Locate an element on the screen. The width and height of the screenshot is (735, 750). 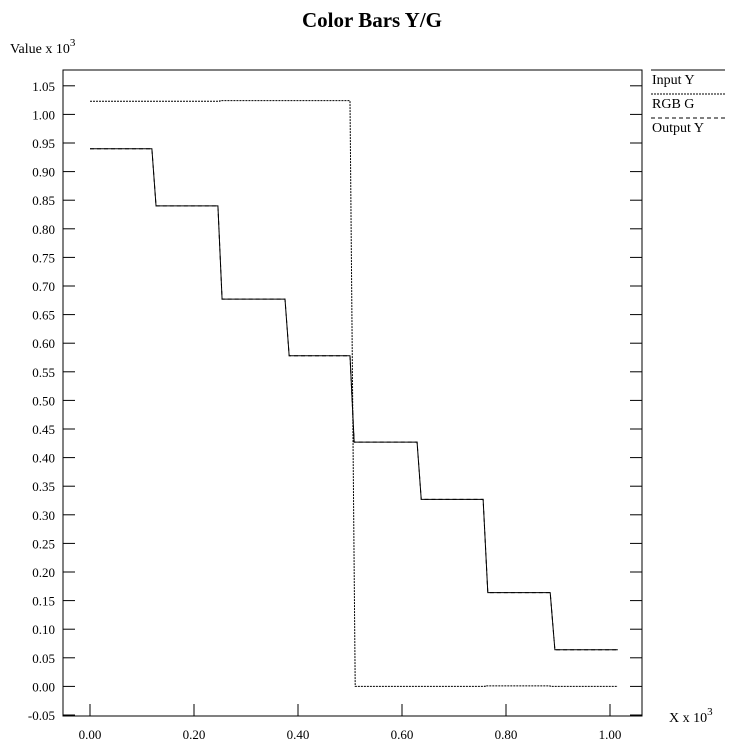
y-axis-label: Value x 103 is located at coordinates (43, 47).